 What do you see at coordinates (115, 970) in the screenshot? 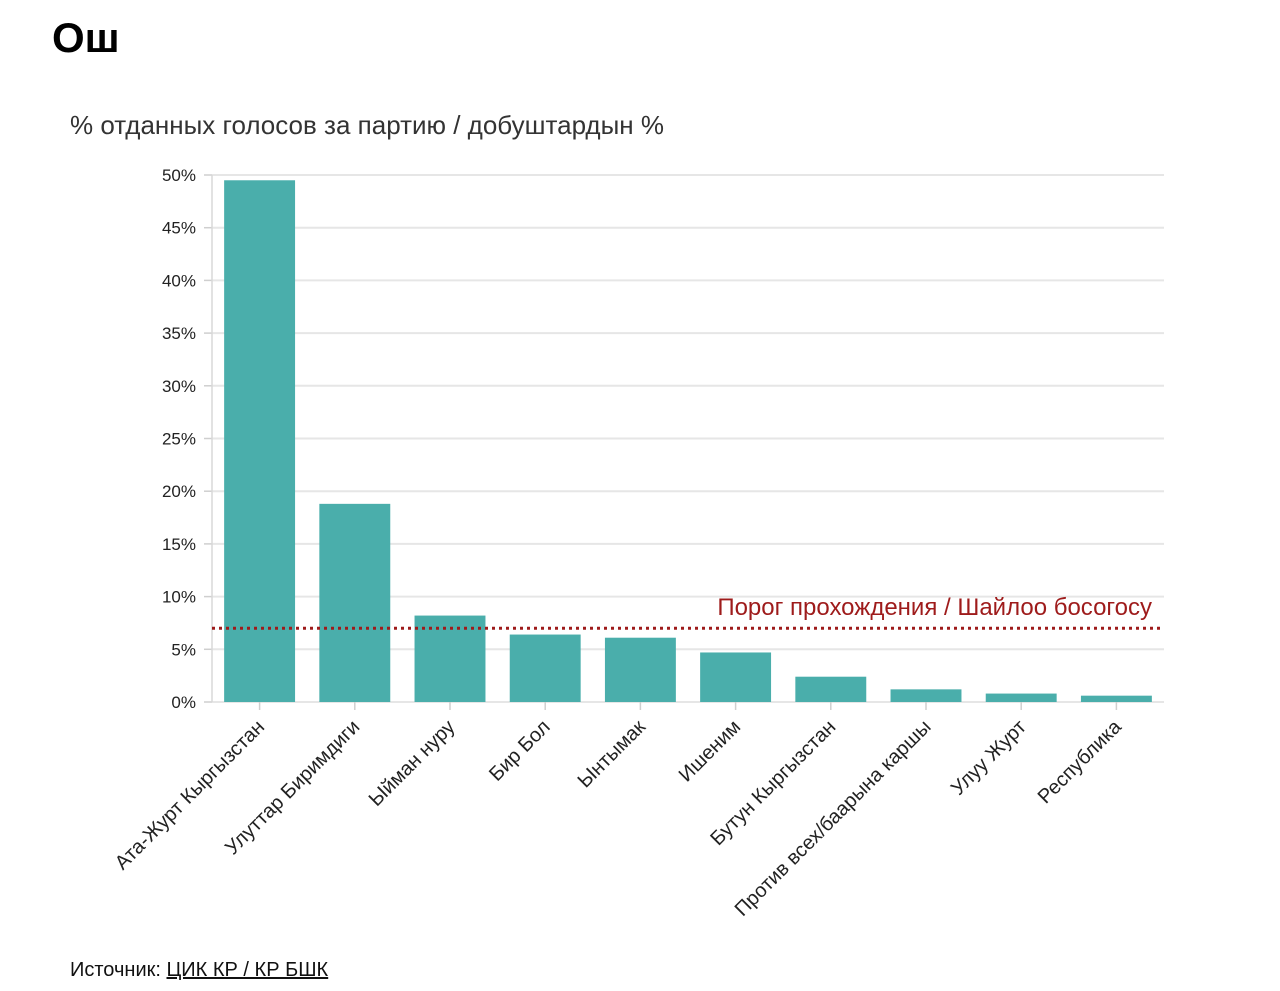
I see `source-label: Источник:` at bounding box center [115, 970].